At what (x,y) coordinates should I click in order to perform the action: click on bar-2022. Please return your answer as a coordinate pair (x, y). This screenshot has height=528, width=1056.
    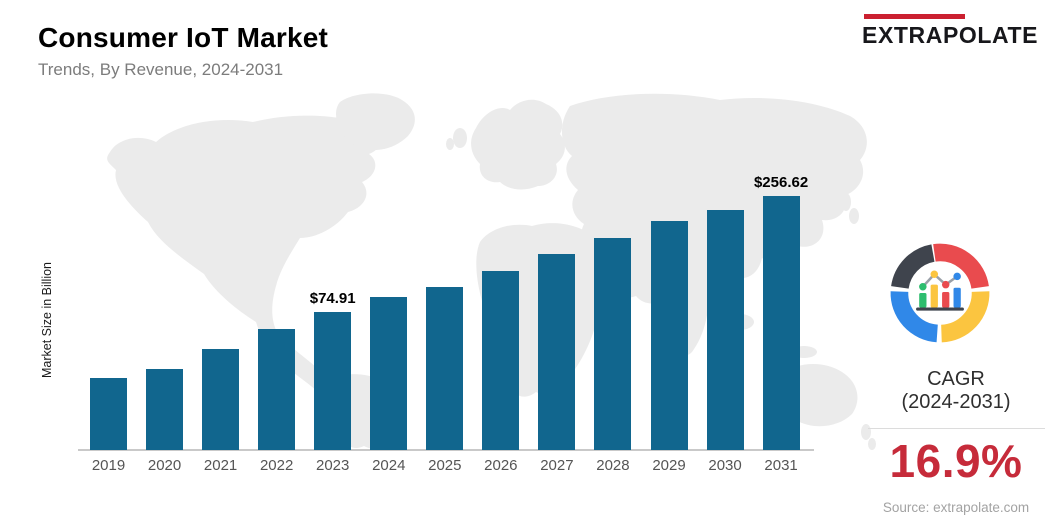
    Looking at the image, I should click on (277, 389).